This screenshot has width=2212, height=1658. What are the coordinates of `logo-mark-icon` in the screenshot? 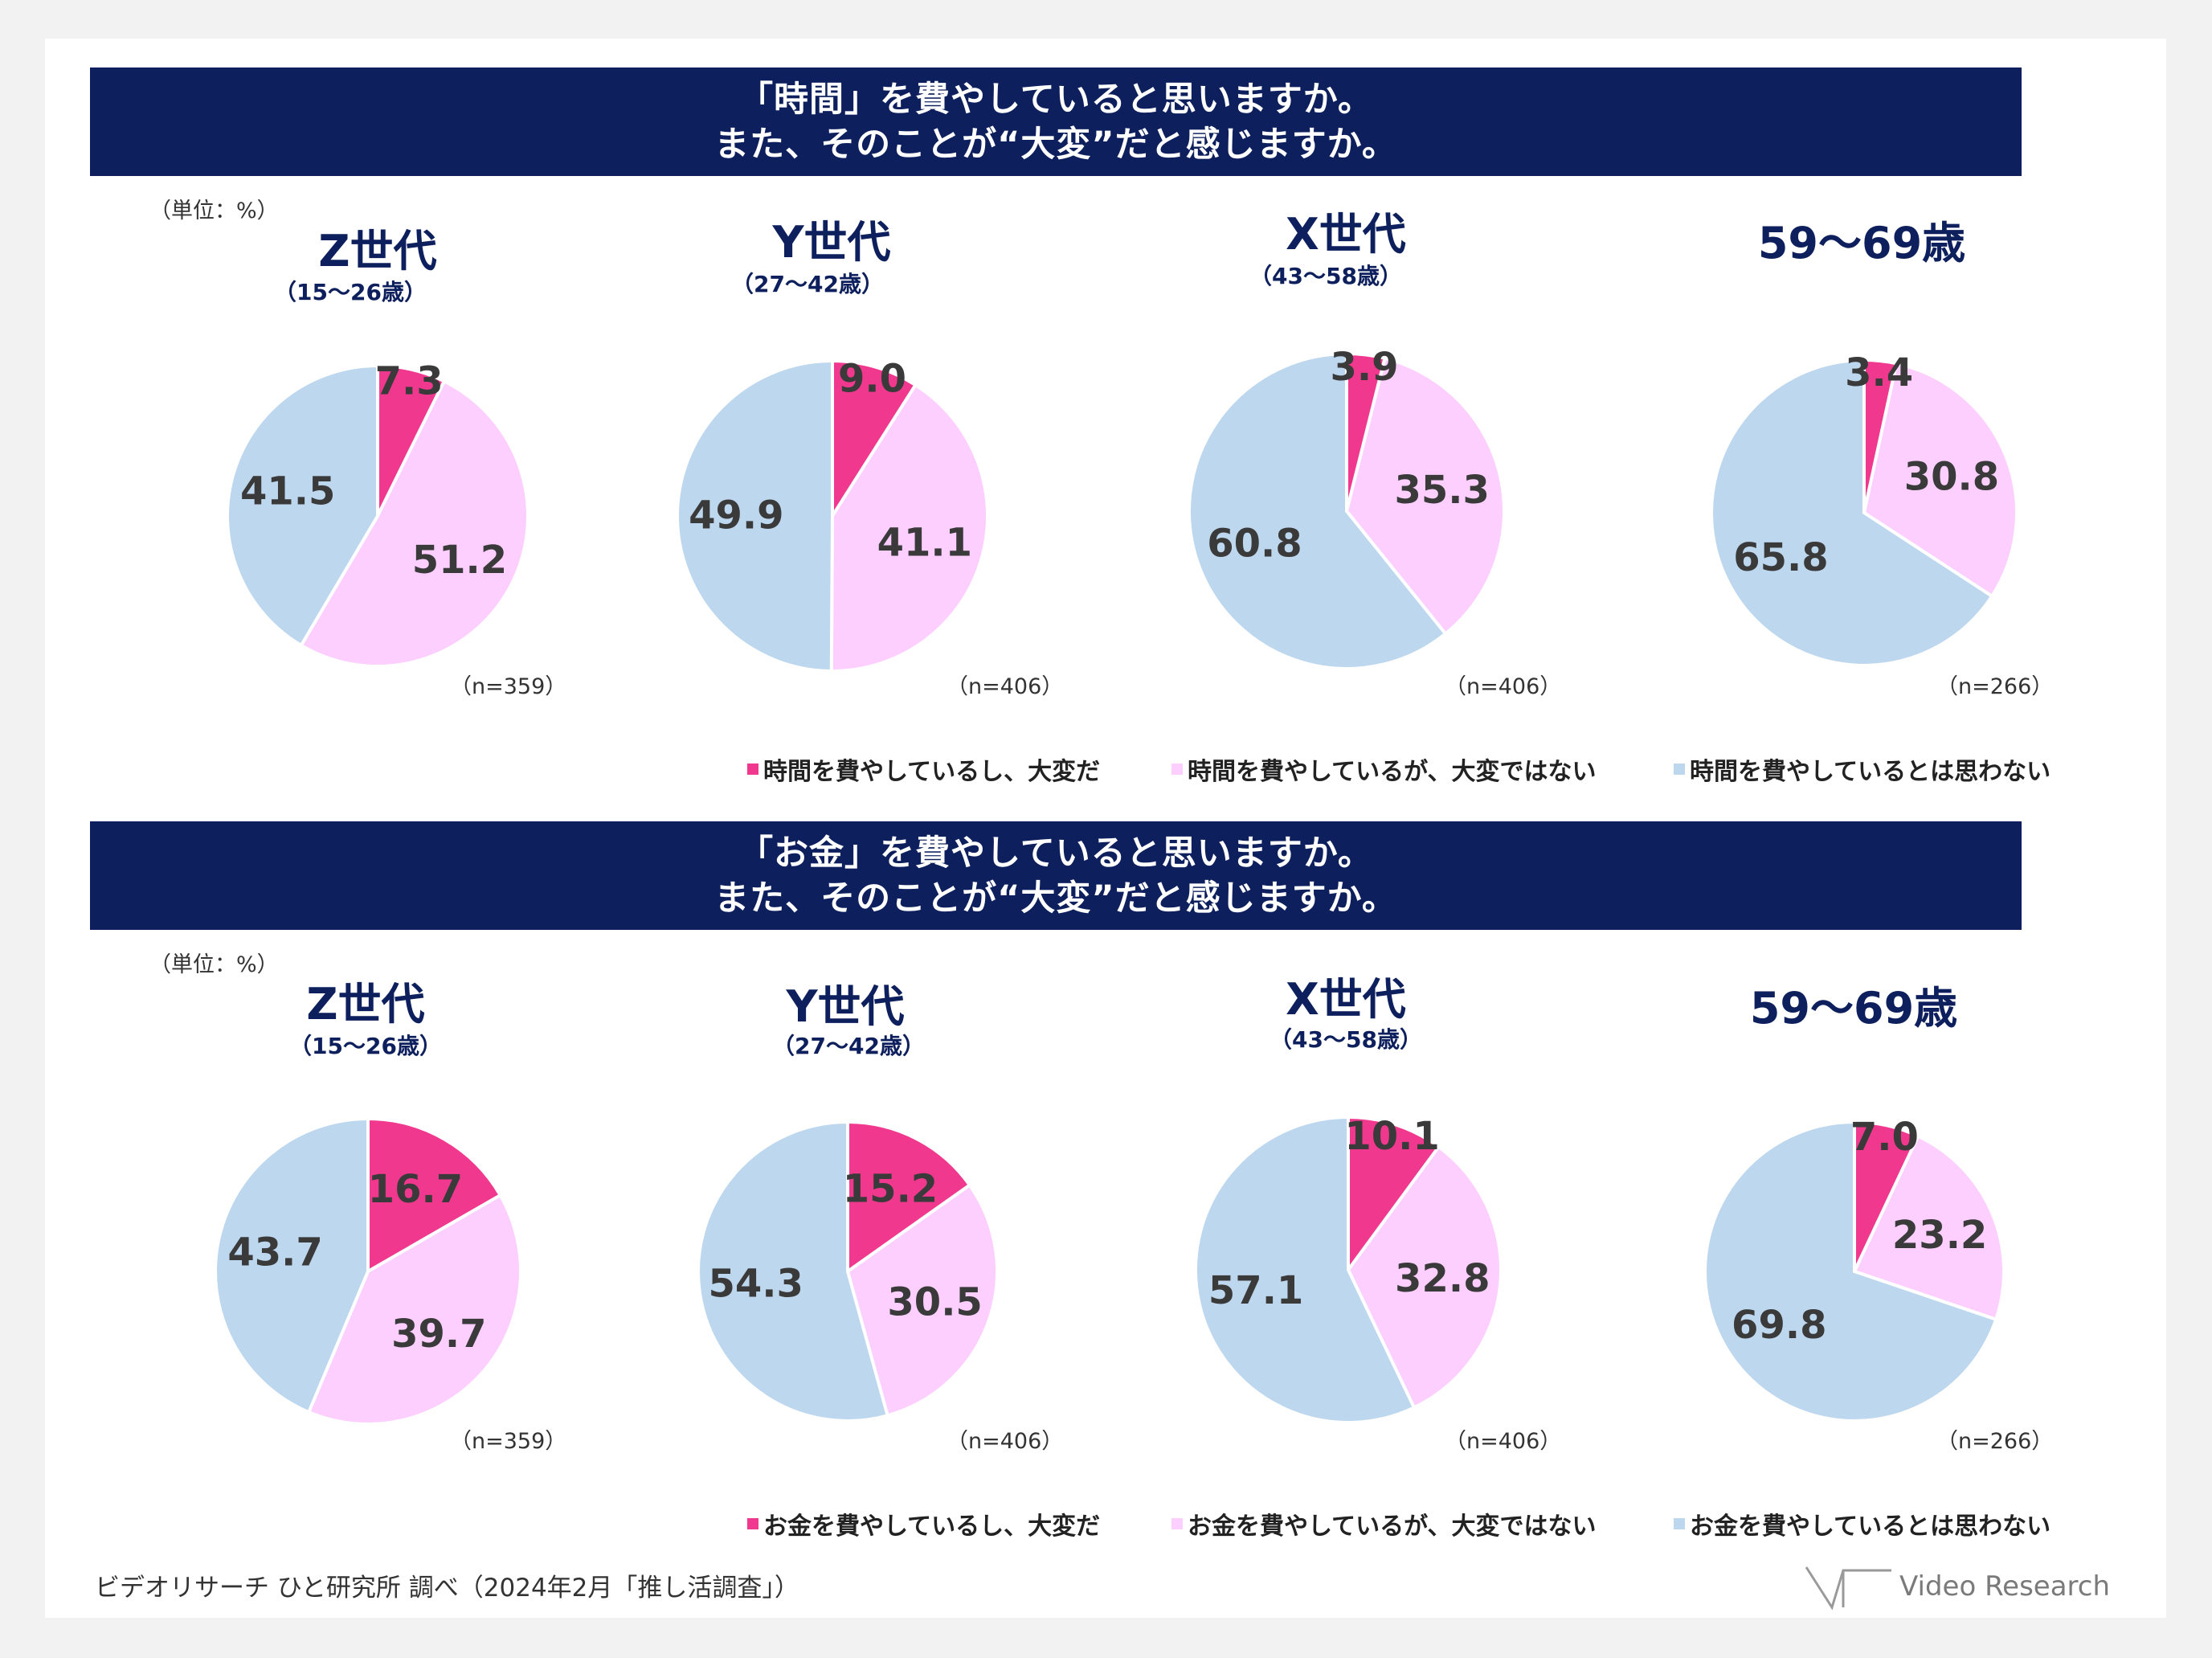 It's located at (1848, 1588).